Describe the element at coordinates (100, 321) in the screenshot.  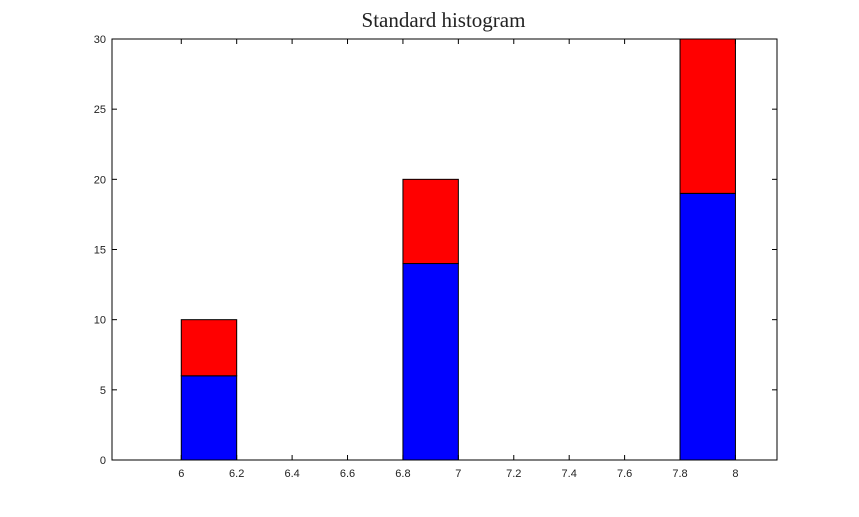
I see `y-tick-label: 10` at that location.